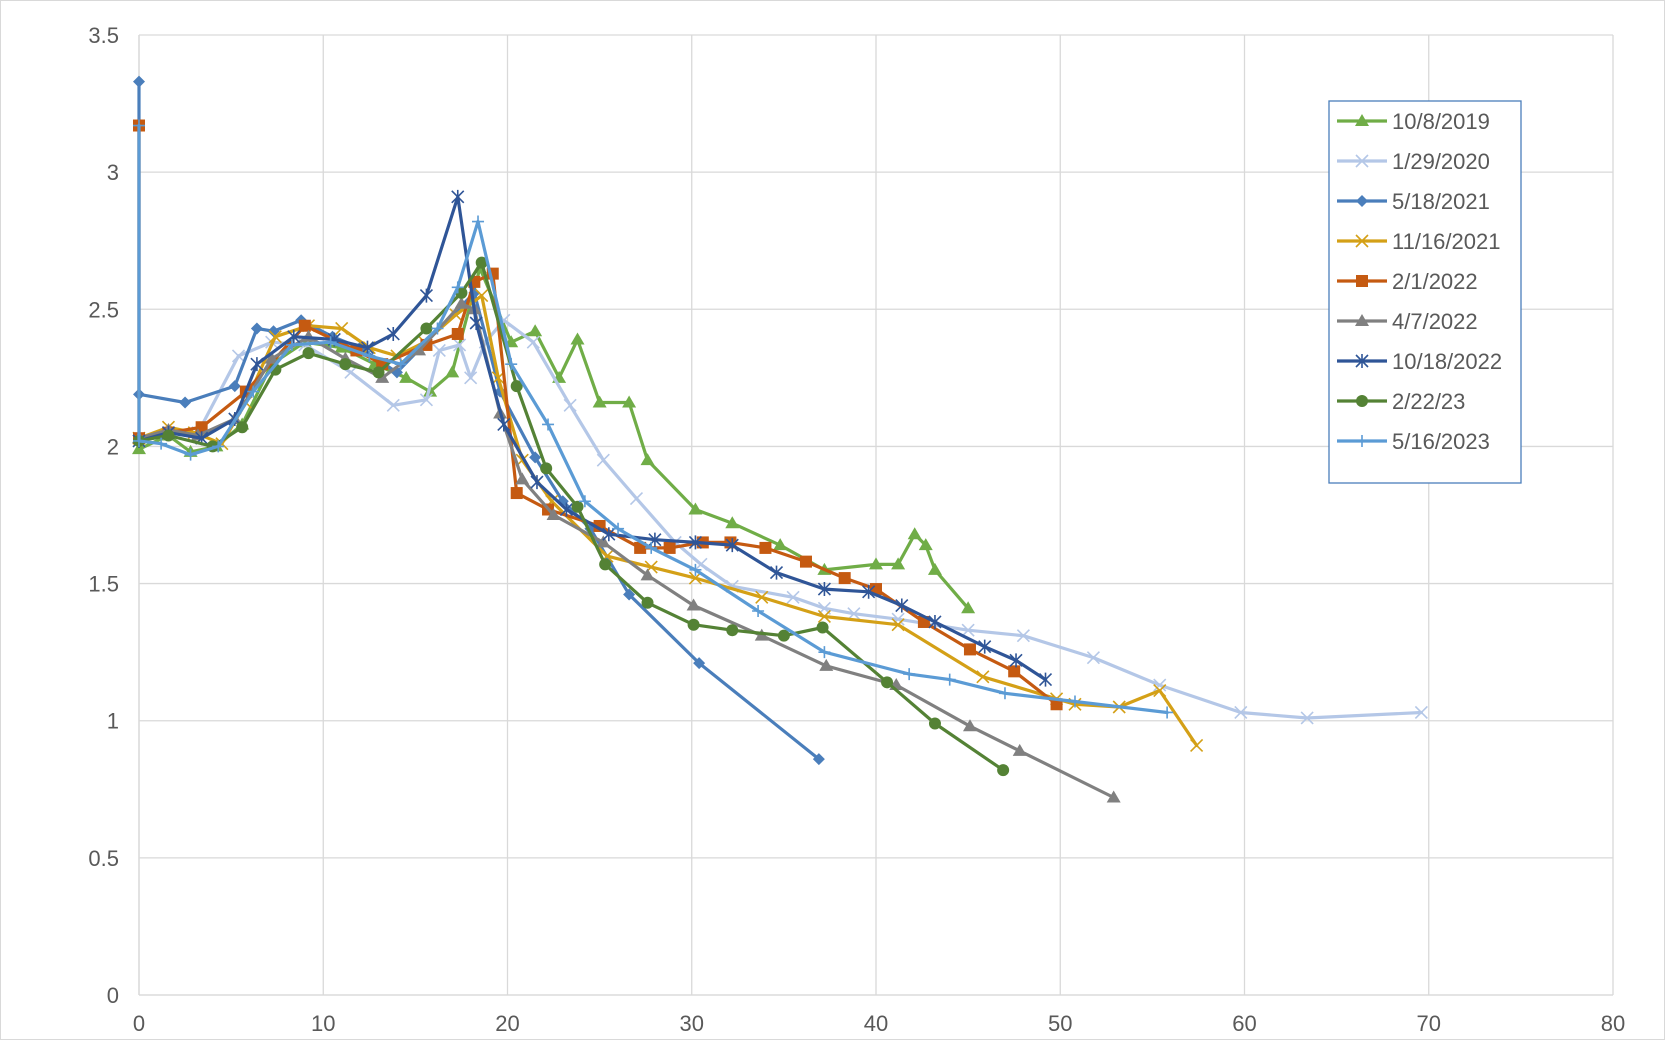  I want to click on y-tick-label: 1.5, so click(103, 584).